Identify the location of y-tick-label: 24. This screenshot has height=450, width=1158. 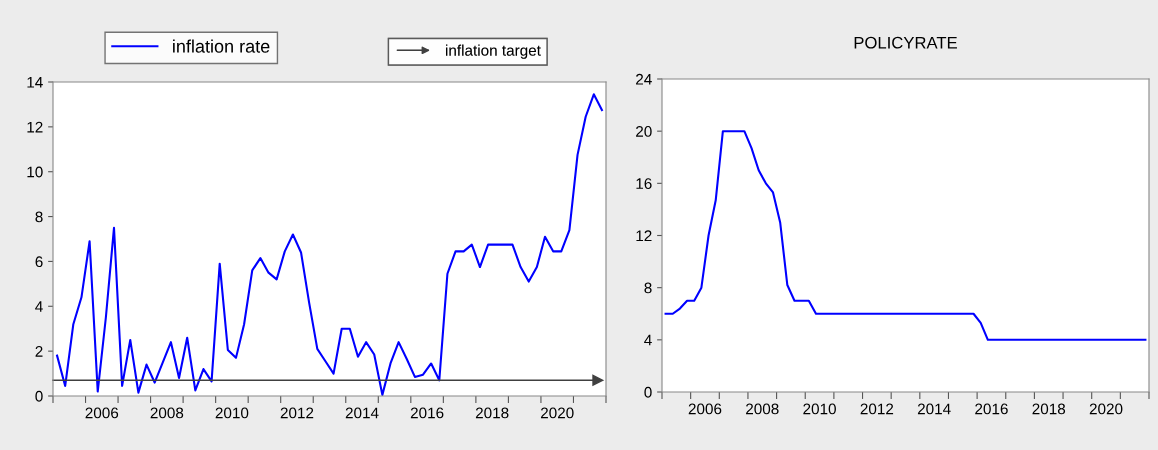
(644, 79).